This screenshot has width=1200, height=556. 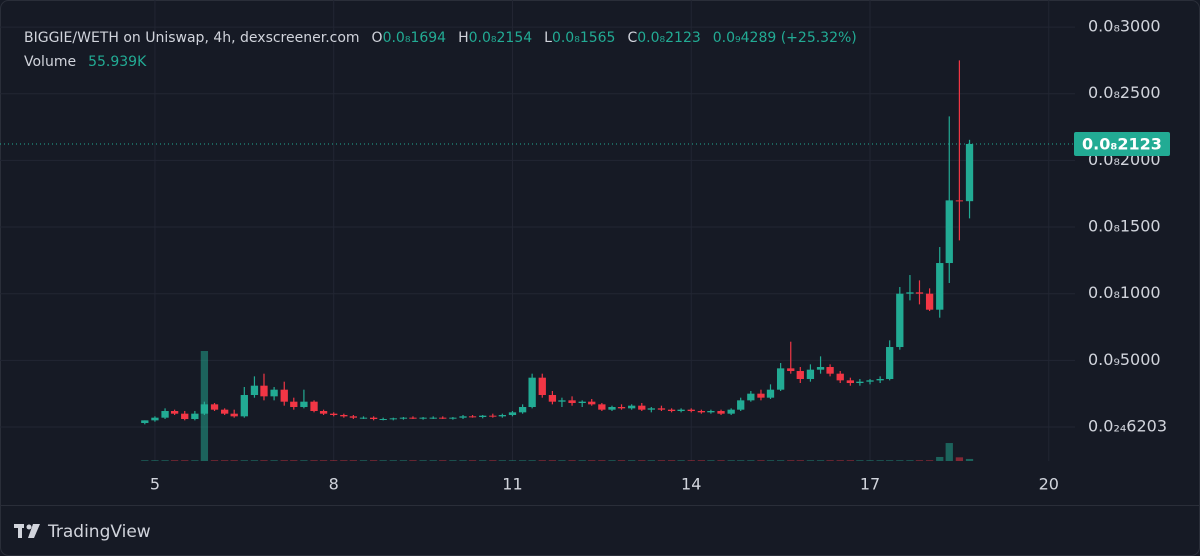 What do you see at coordinates (870, 484) in the screenshot?
I see `x-tick-label: 17` at bounding box center [870, 484].